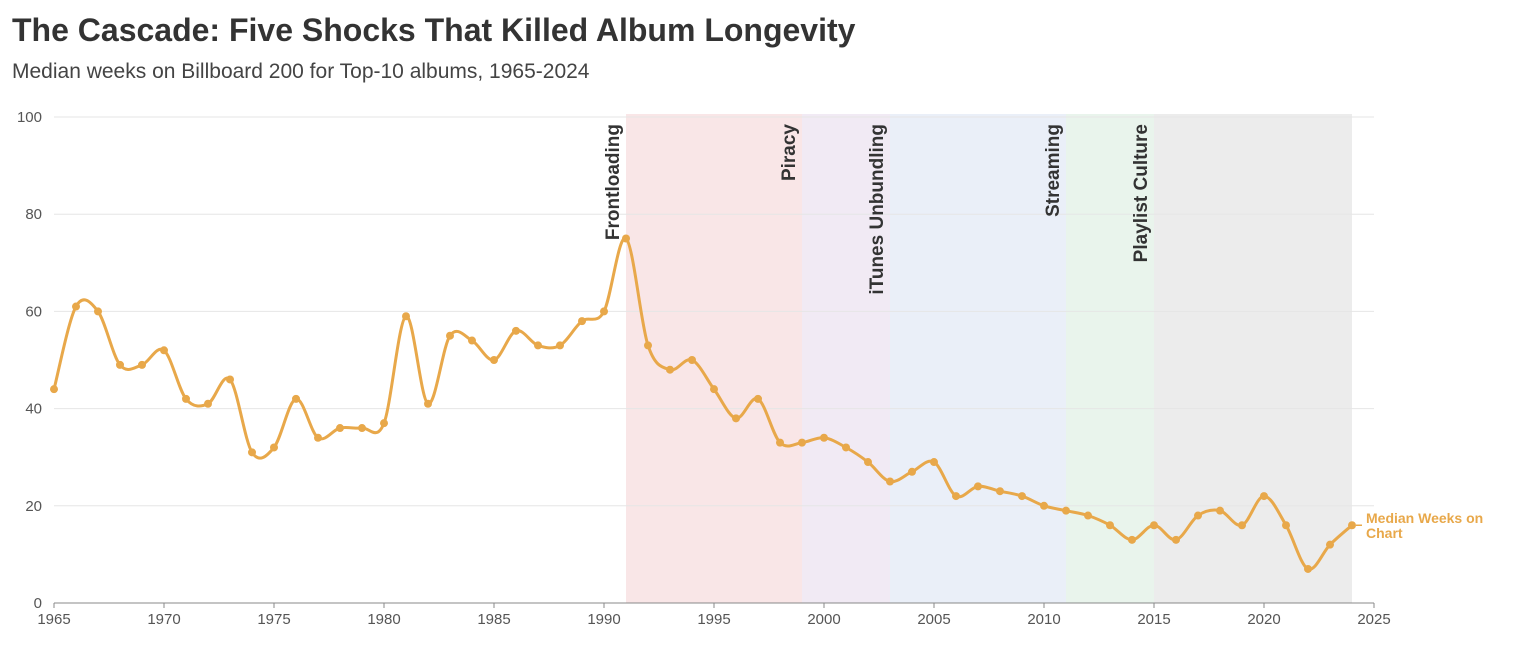 The width and height of the screenshot is (1536, 645). Describe the element at coordinates (713, 619) in the screenshot. I see `x-tick-label: 1995` at that location.